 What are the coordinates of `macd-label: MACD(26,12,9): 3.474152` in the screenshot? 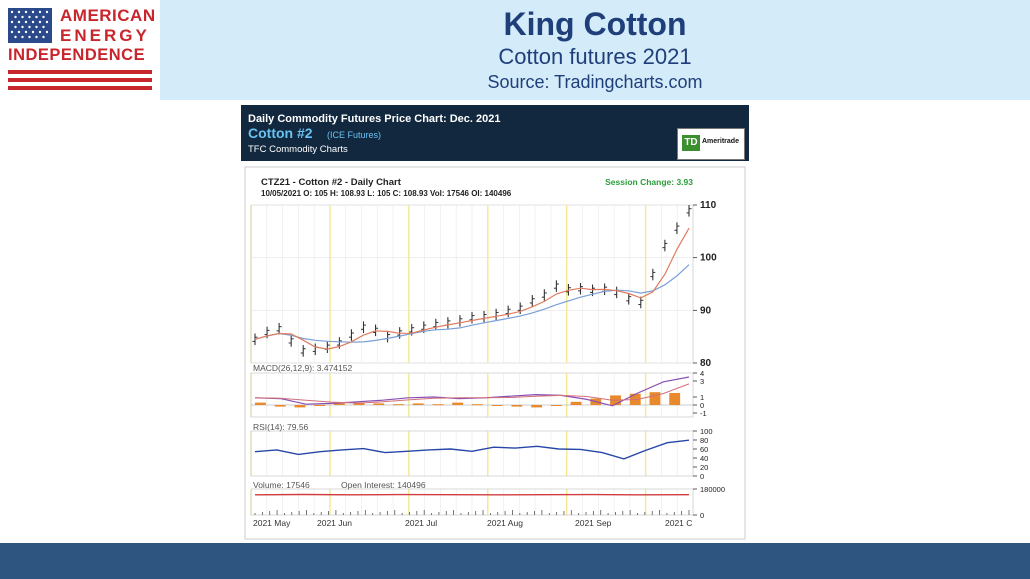 It's located at (302, 368).